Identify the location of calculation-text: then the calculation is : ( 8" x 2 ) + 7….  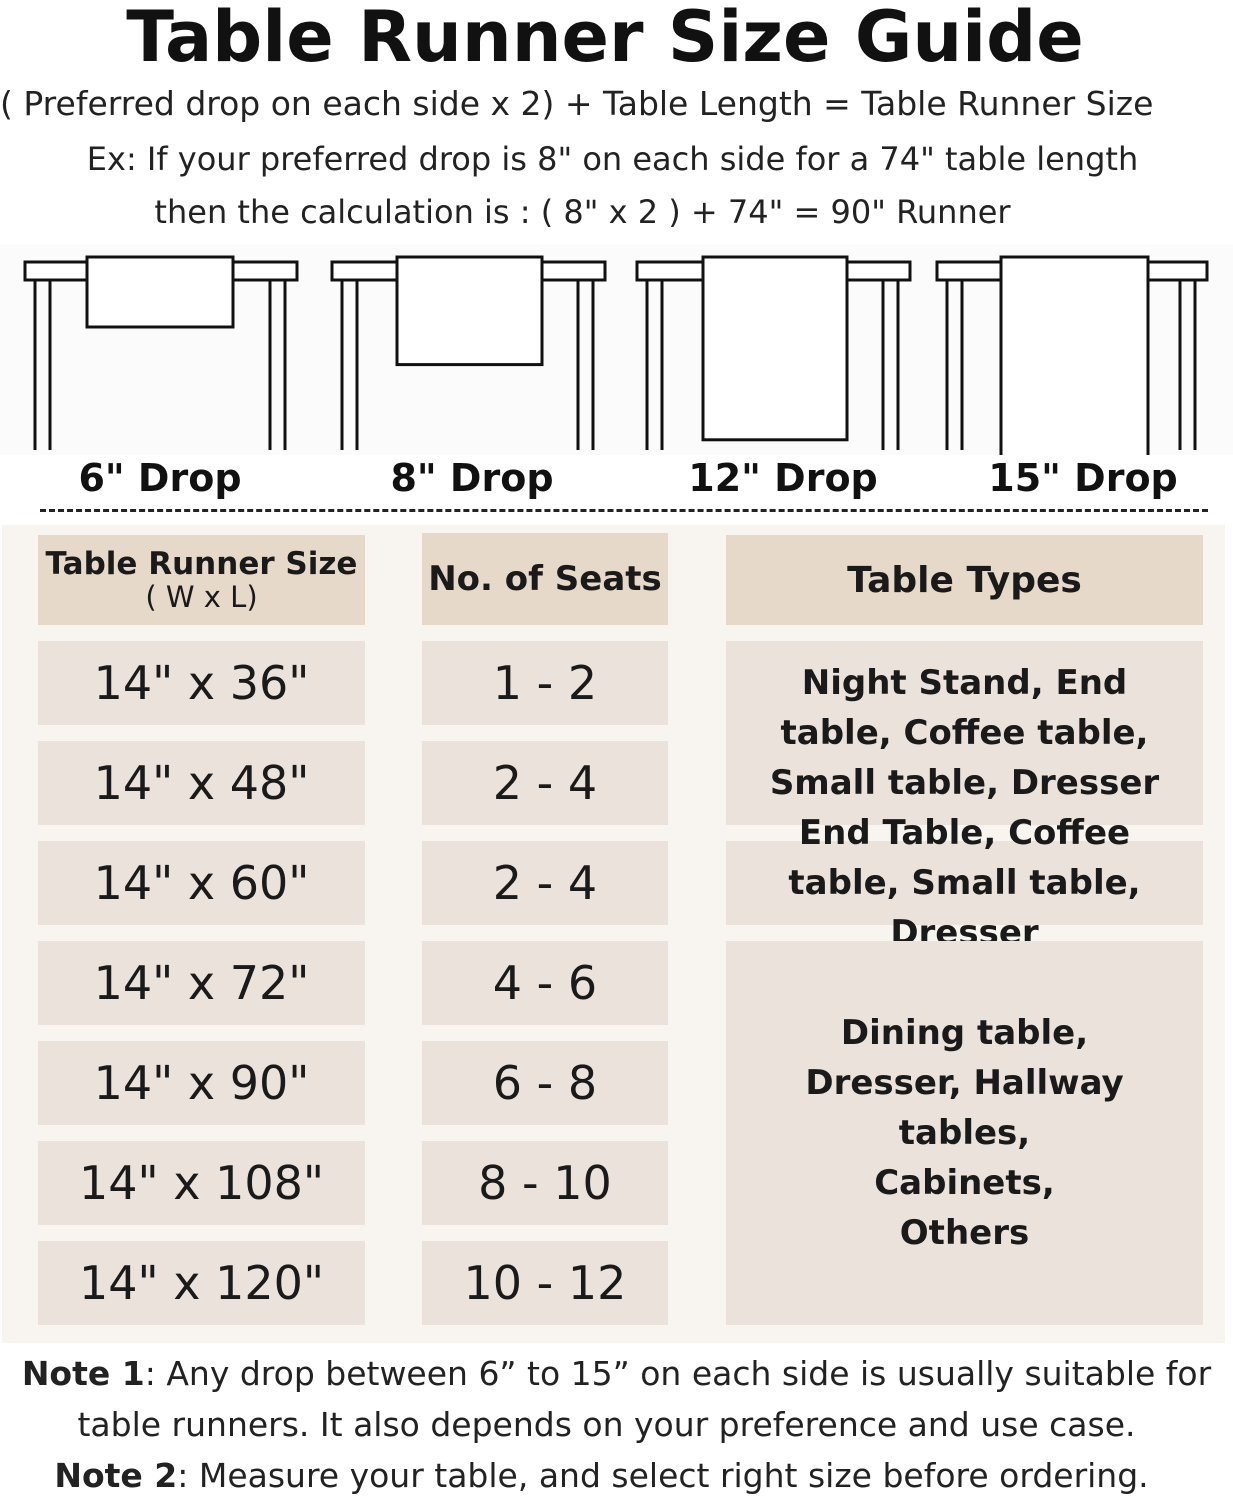
(582, 212).